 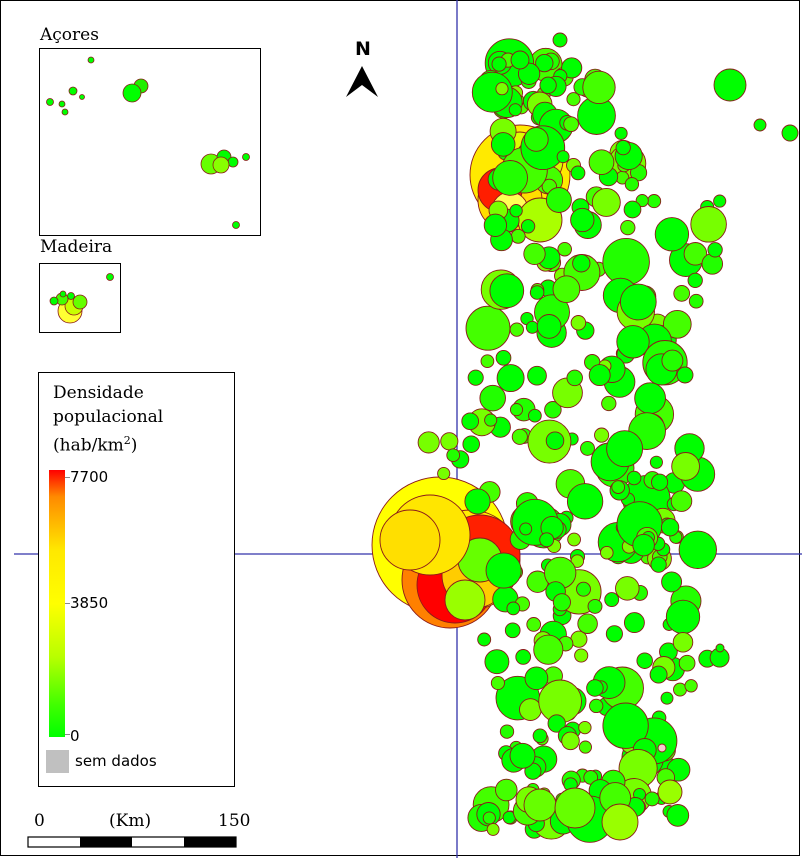 What do you see at coordinates (363, 49) in the screenshot?
I see `north-label: N` at bounding box center [363, 49].